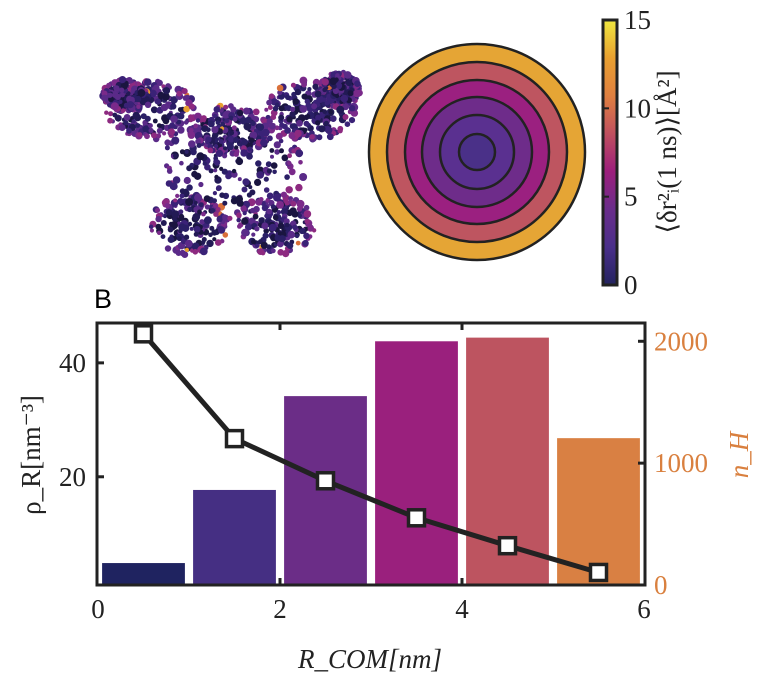 This screenshot has width=767, height=677. What do you see at coordinates (631, 285) in the screenshot?
I see `colorbar-tick-label: 0` at bounding box center [631, 285].